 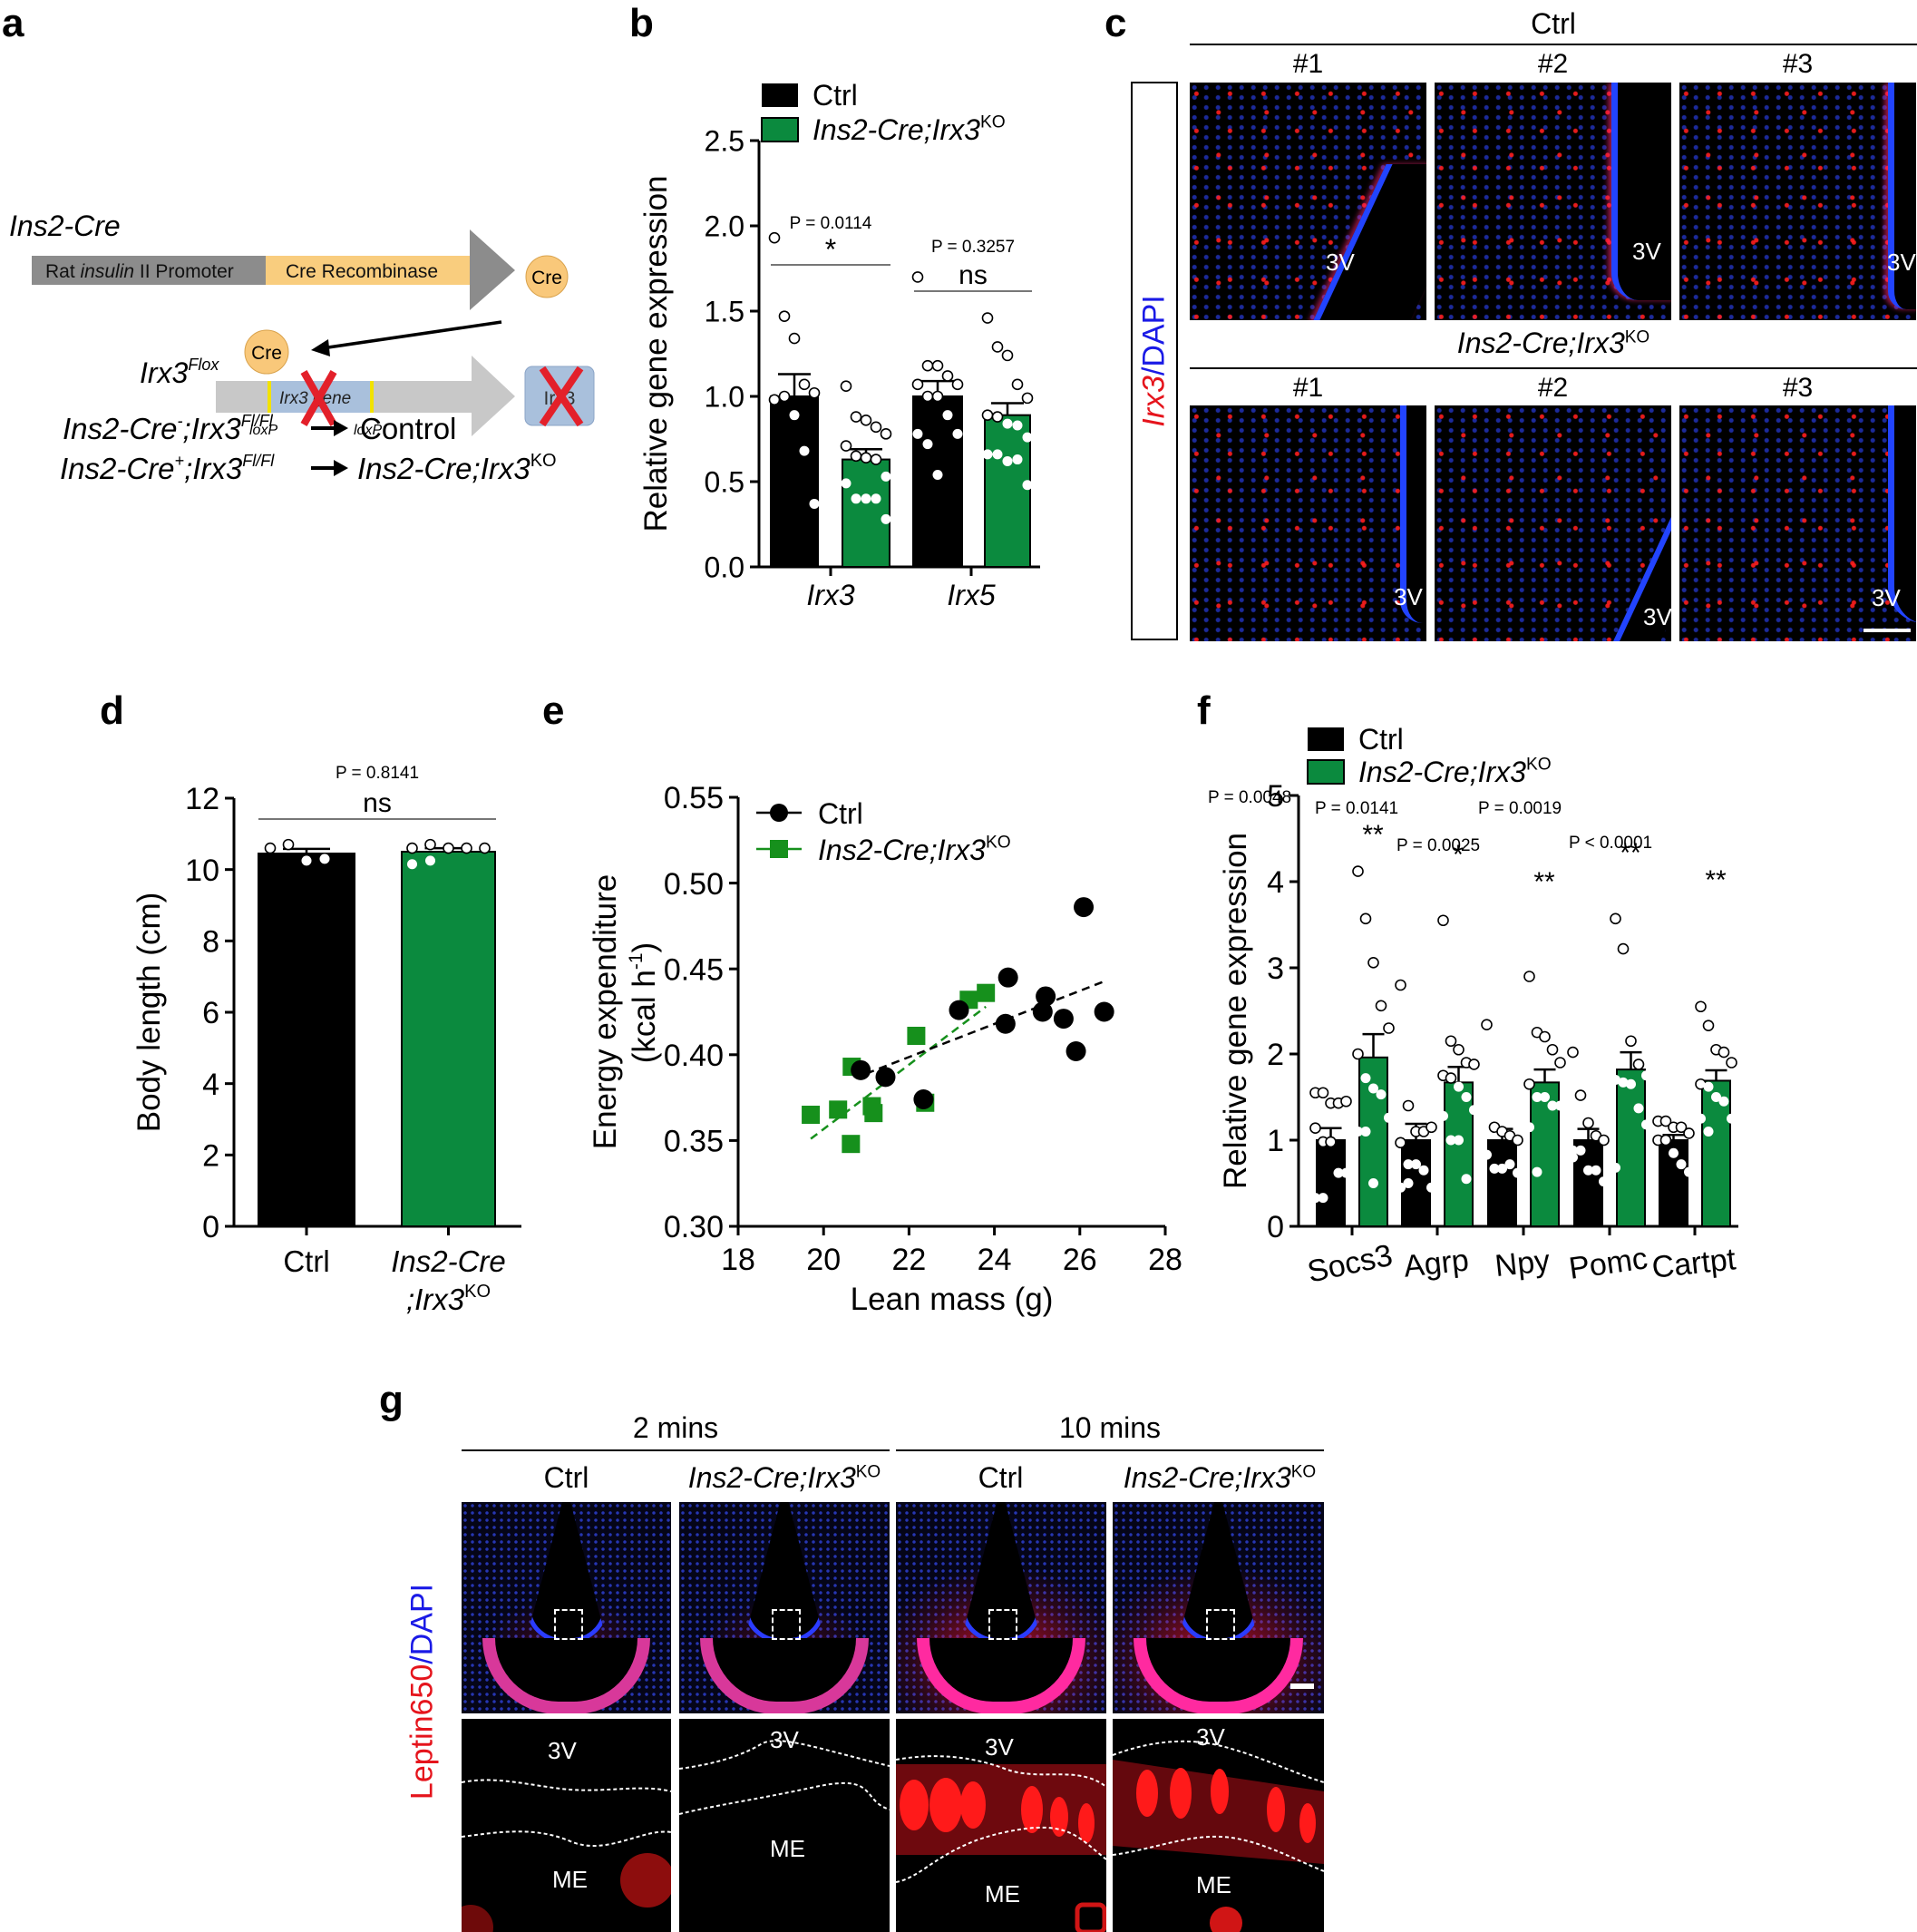 I want to click on y-tick-label: 0.0, so click(x=724, y=567).